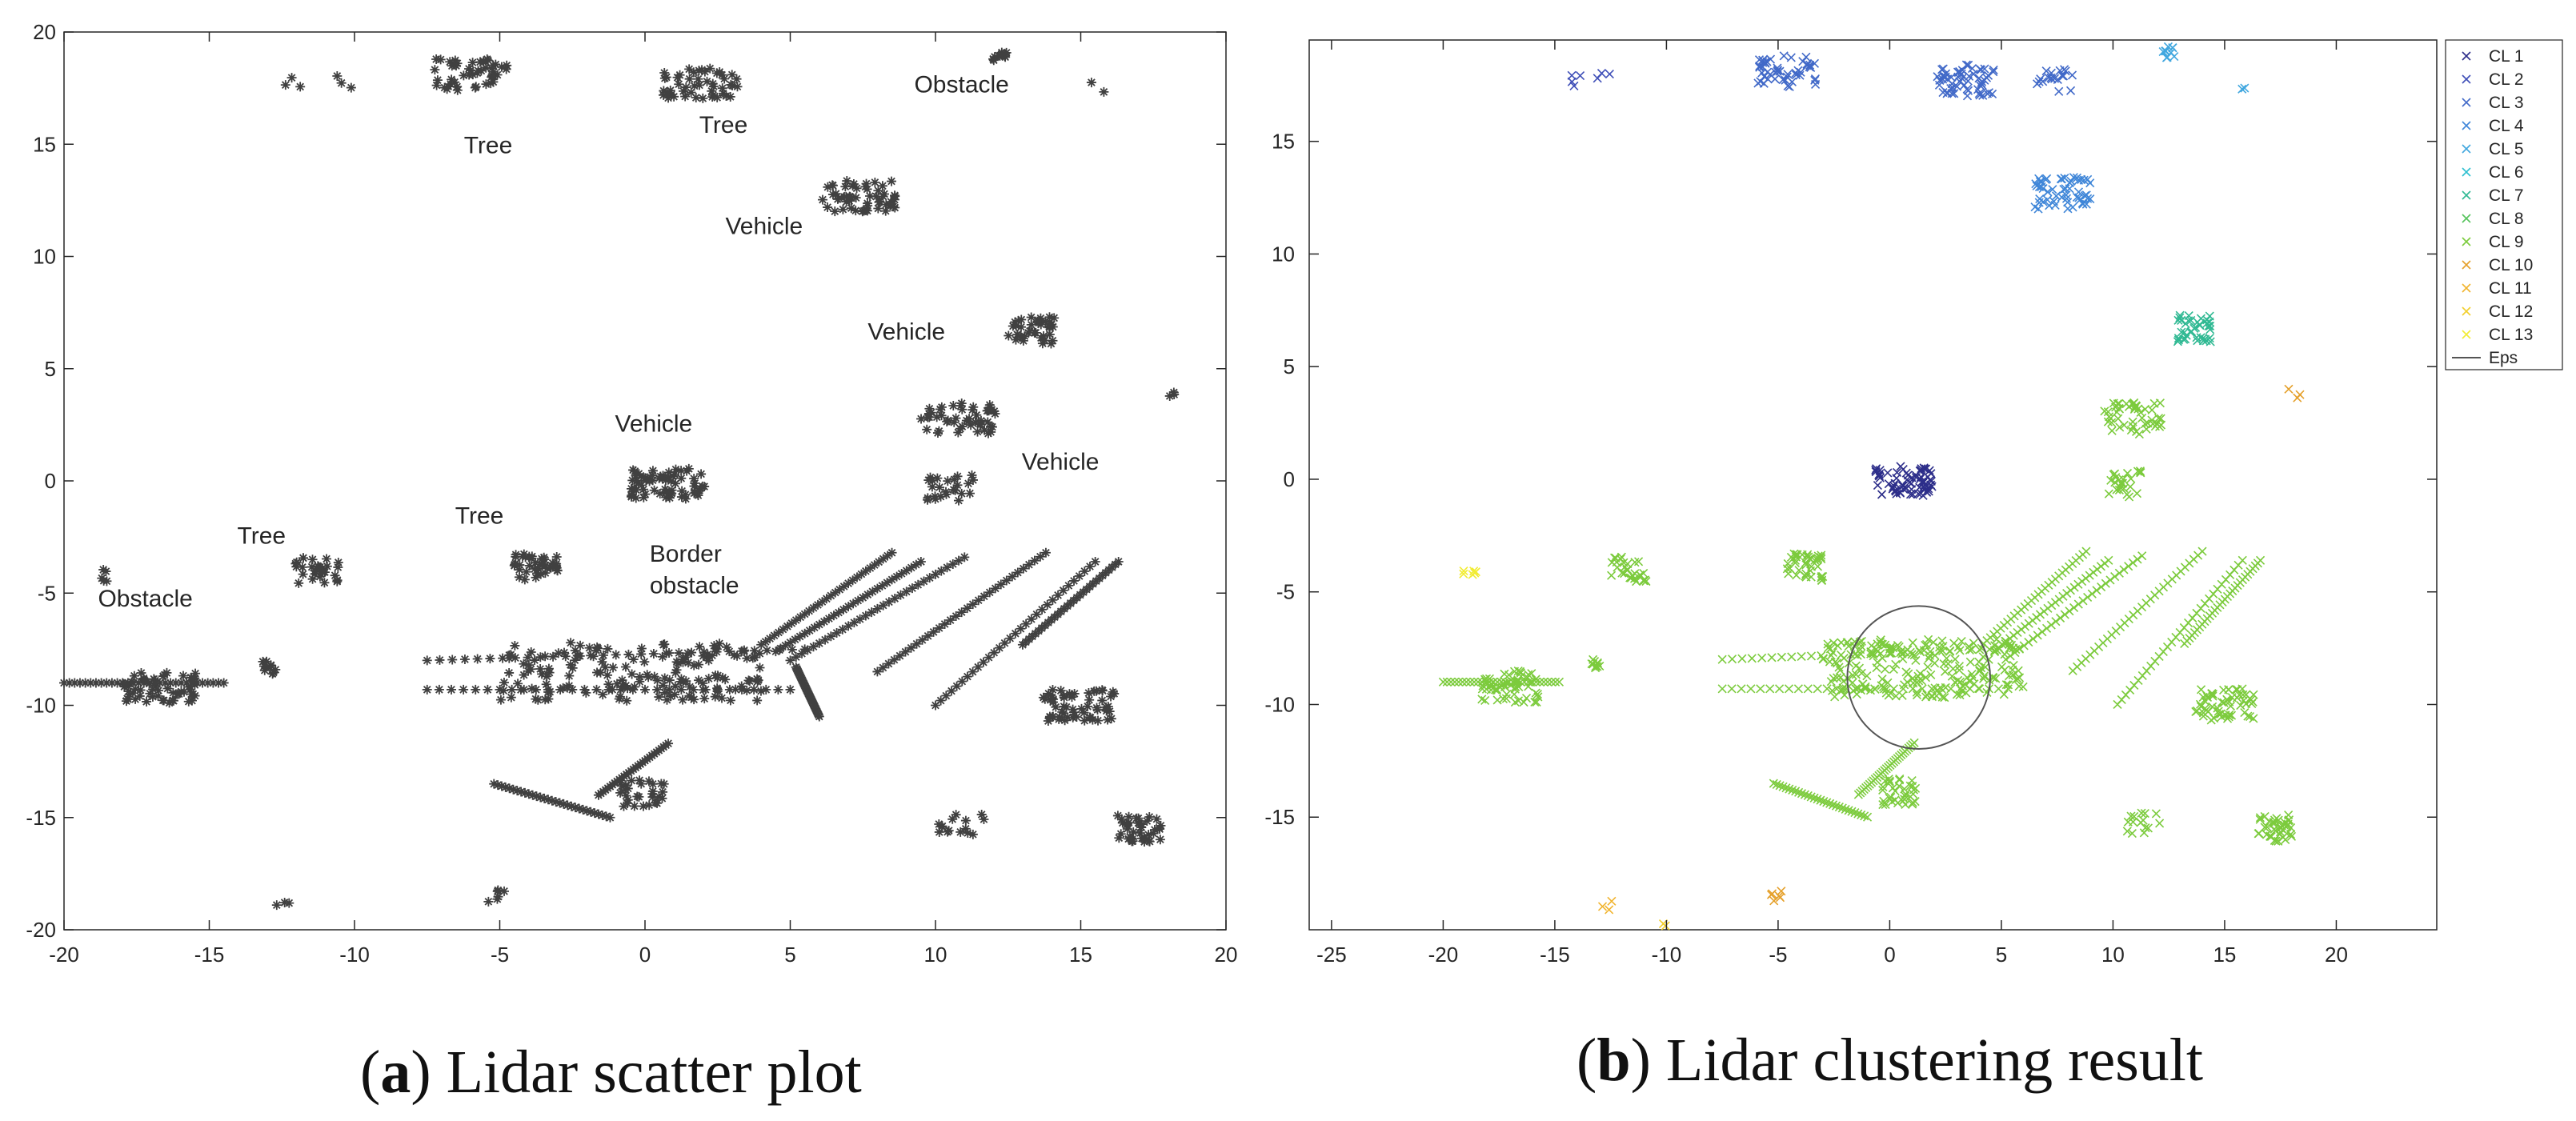 This screenshot has width=2576, height=1121. What do you see at coordinates (47, 593) in the screenshot?
I see `y-tick-label: -5` at bounding box center [47, 593].